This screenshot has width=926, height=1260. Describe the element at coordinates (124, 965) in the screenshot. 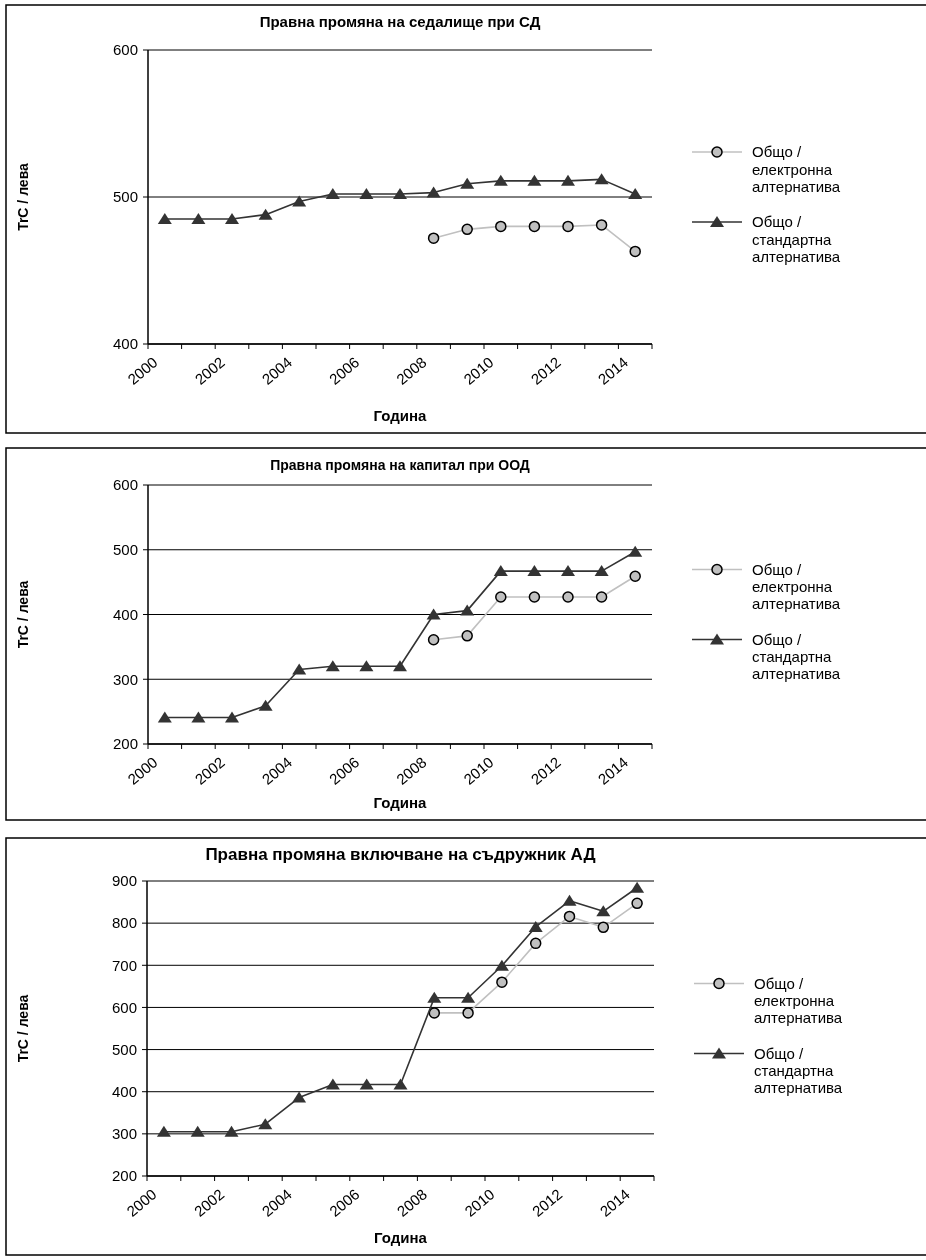

I see `y-tick-label: 700` at that location.